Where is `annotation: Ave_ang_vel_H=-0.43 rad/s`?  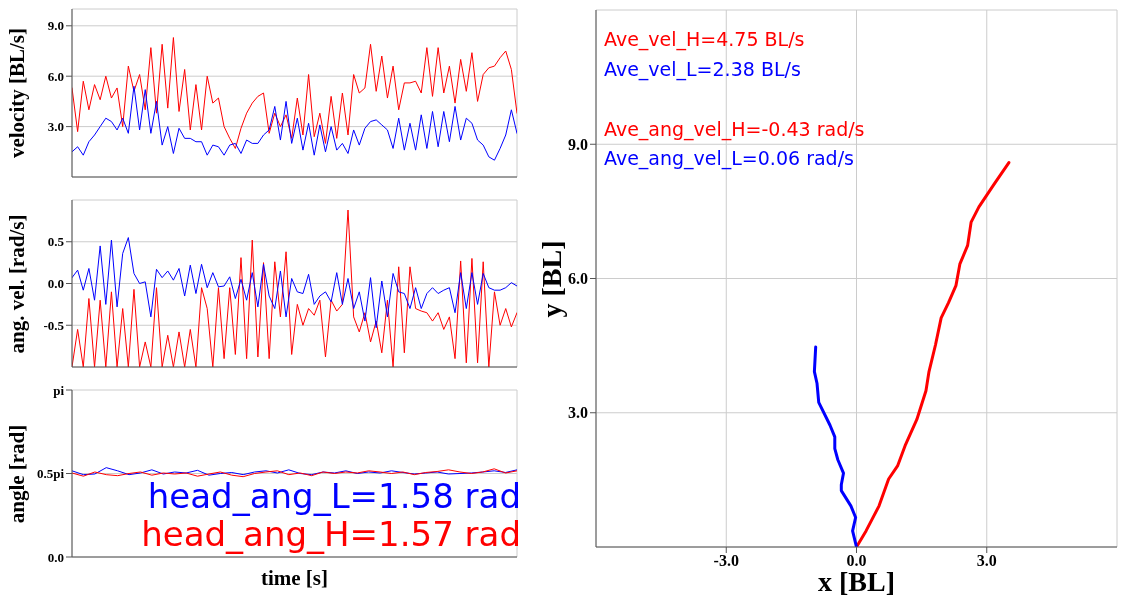
annotation: Ave_ang_vel_H=-0.43 rad/s is located at coordinates (734, 129).